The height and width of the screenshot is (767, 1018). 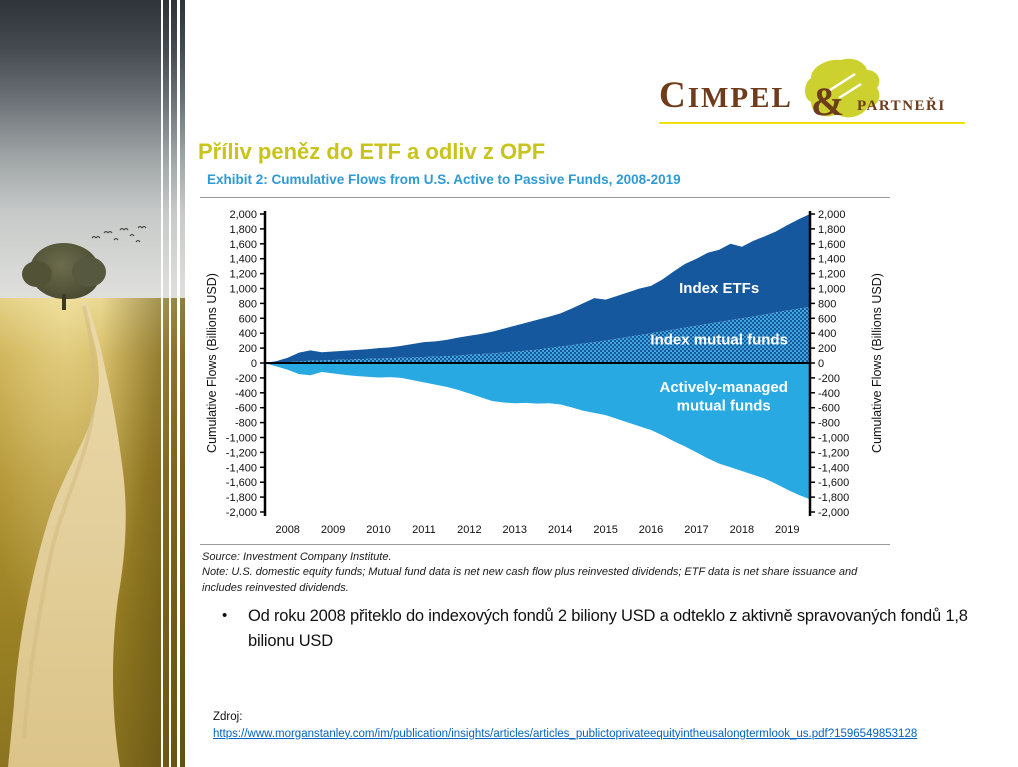 I want to click on exhibit-top-rule, so click(x=545, y=197).